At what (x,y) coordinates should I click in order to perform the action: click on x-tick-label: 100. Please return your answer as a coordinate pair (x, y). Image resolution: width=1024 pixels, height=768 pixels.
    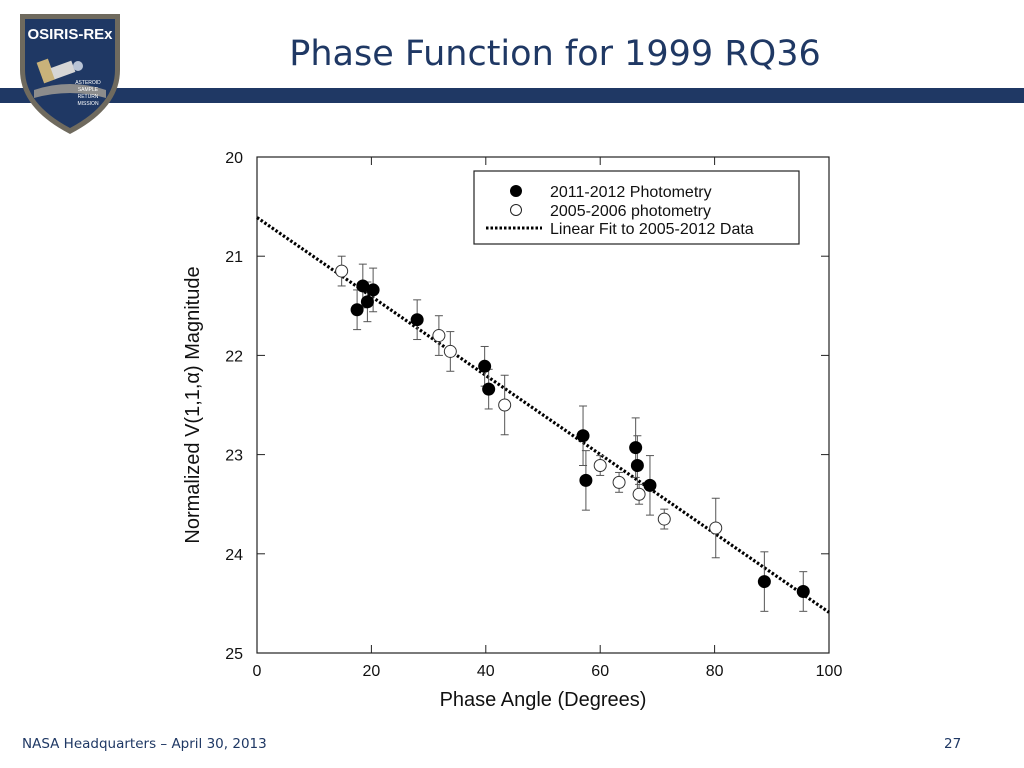
    Looking at the image, I should click on (829, 671).